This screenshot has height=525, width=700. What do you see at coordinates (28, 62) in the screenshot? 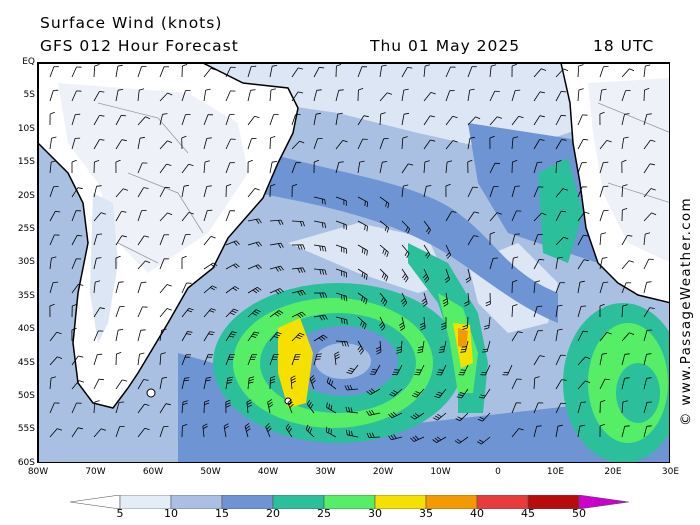
I see `lat-label: EQ` at bounding box center [28, 62].